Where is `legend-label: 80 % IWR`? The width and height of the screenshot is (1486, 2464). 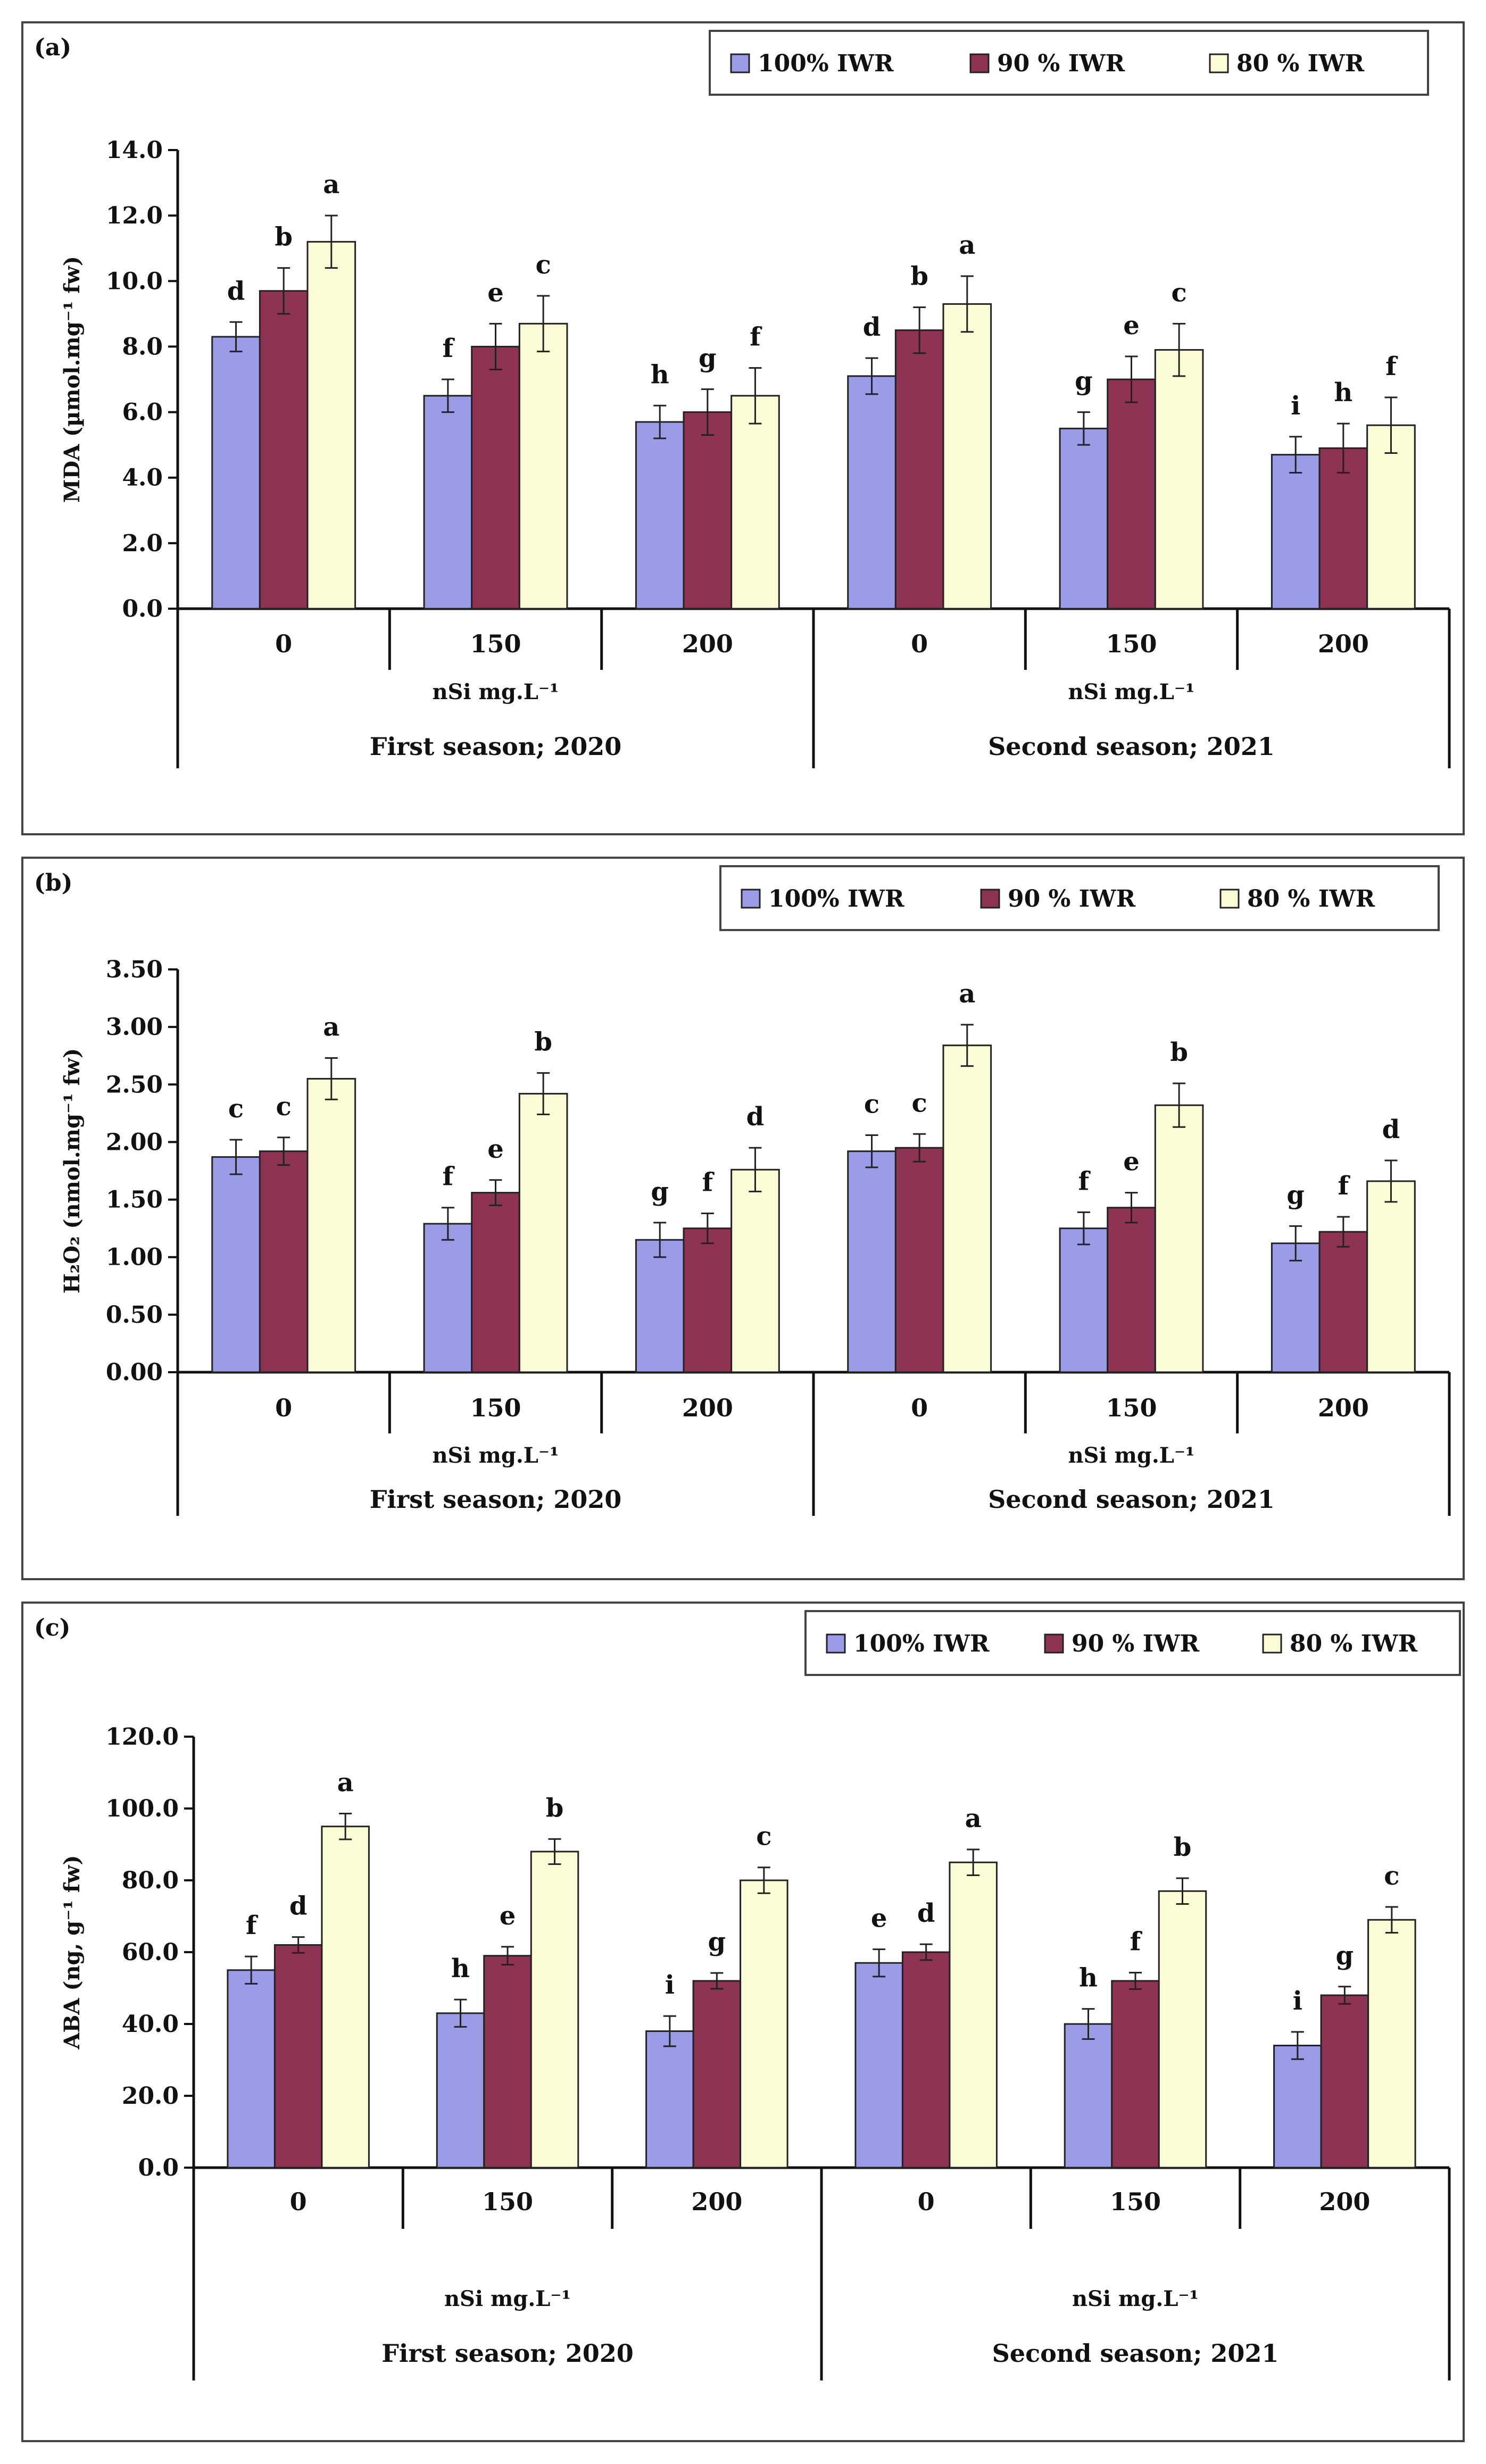 legend-label: 80 % IWR is located at coordinates (1311, 898).